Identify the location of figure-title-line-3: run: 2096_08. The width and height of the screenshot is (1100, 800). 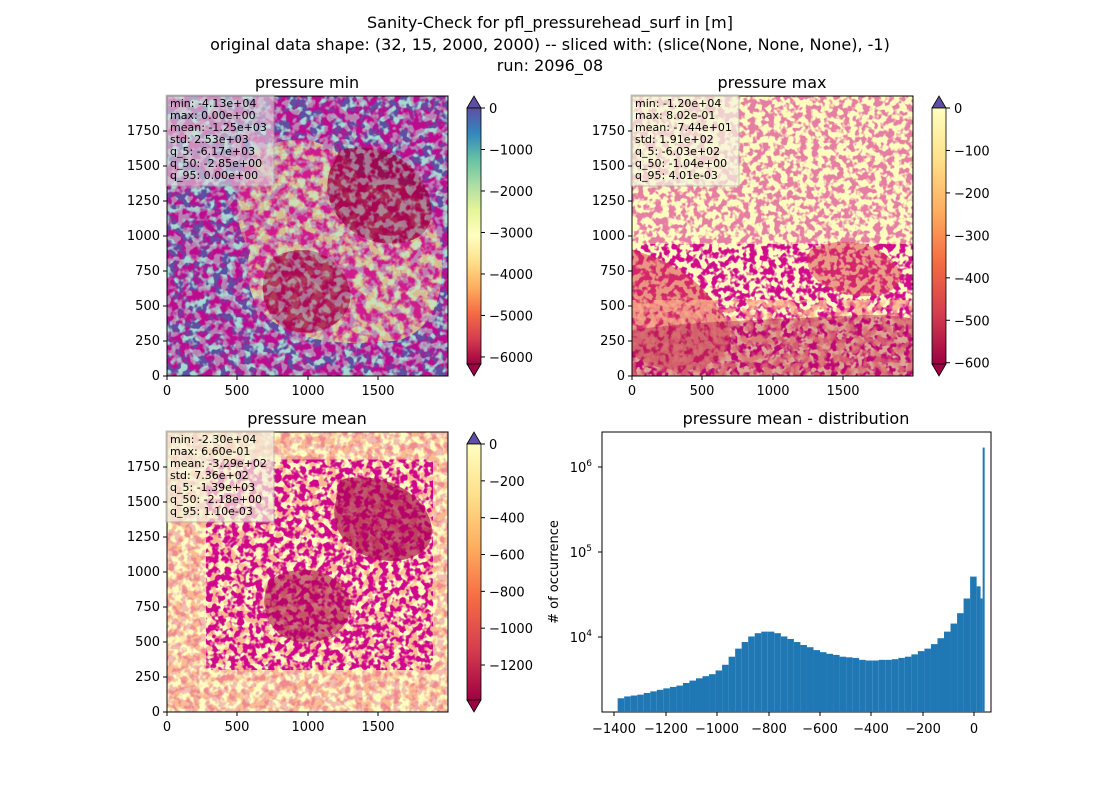
(550, 65).